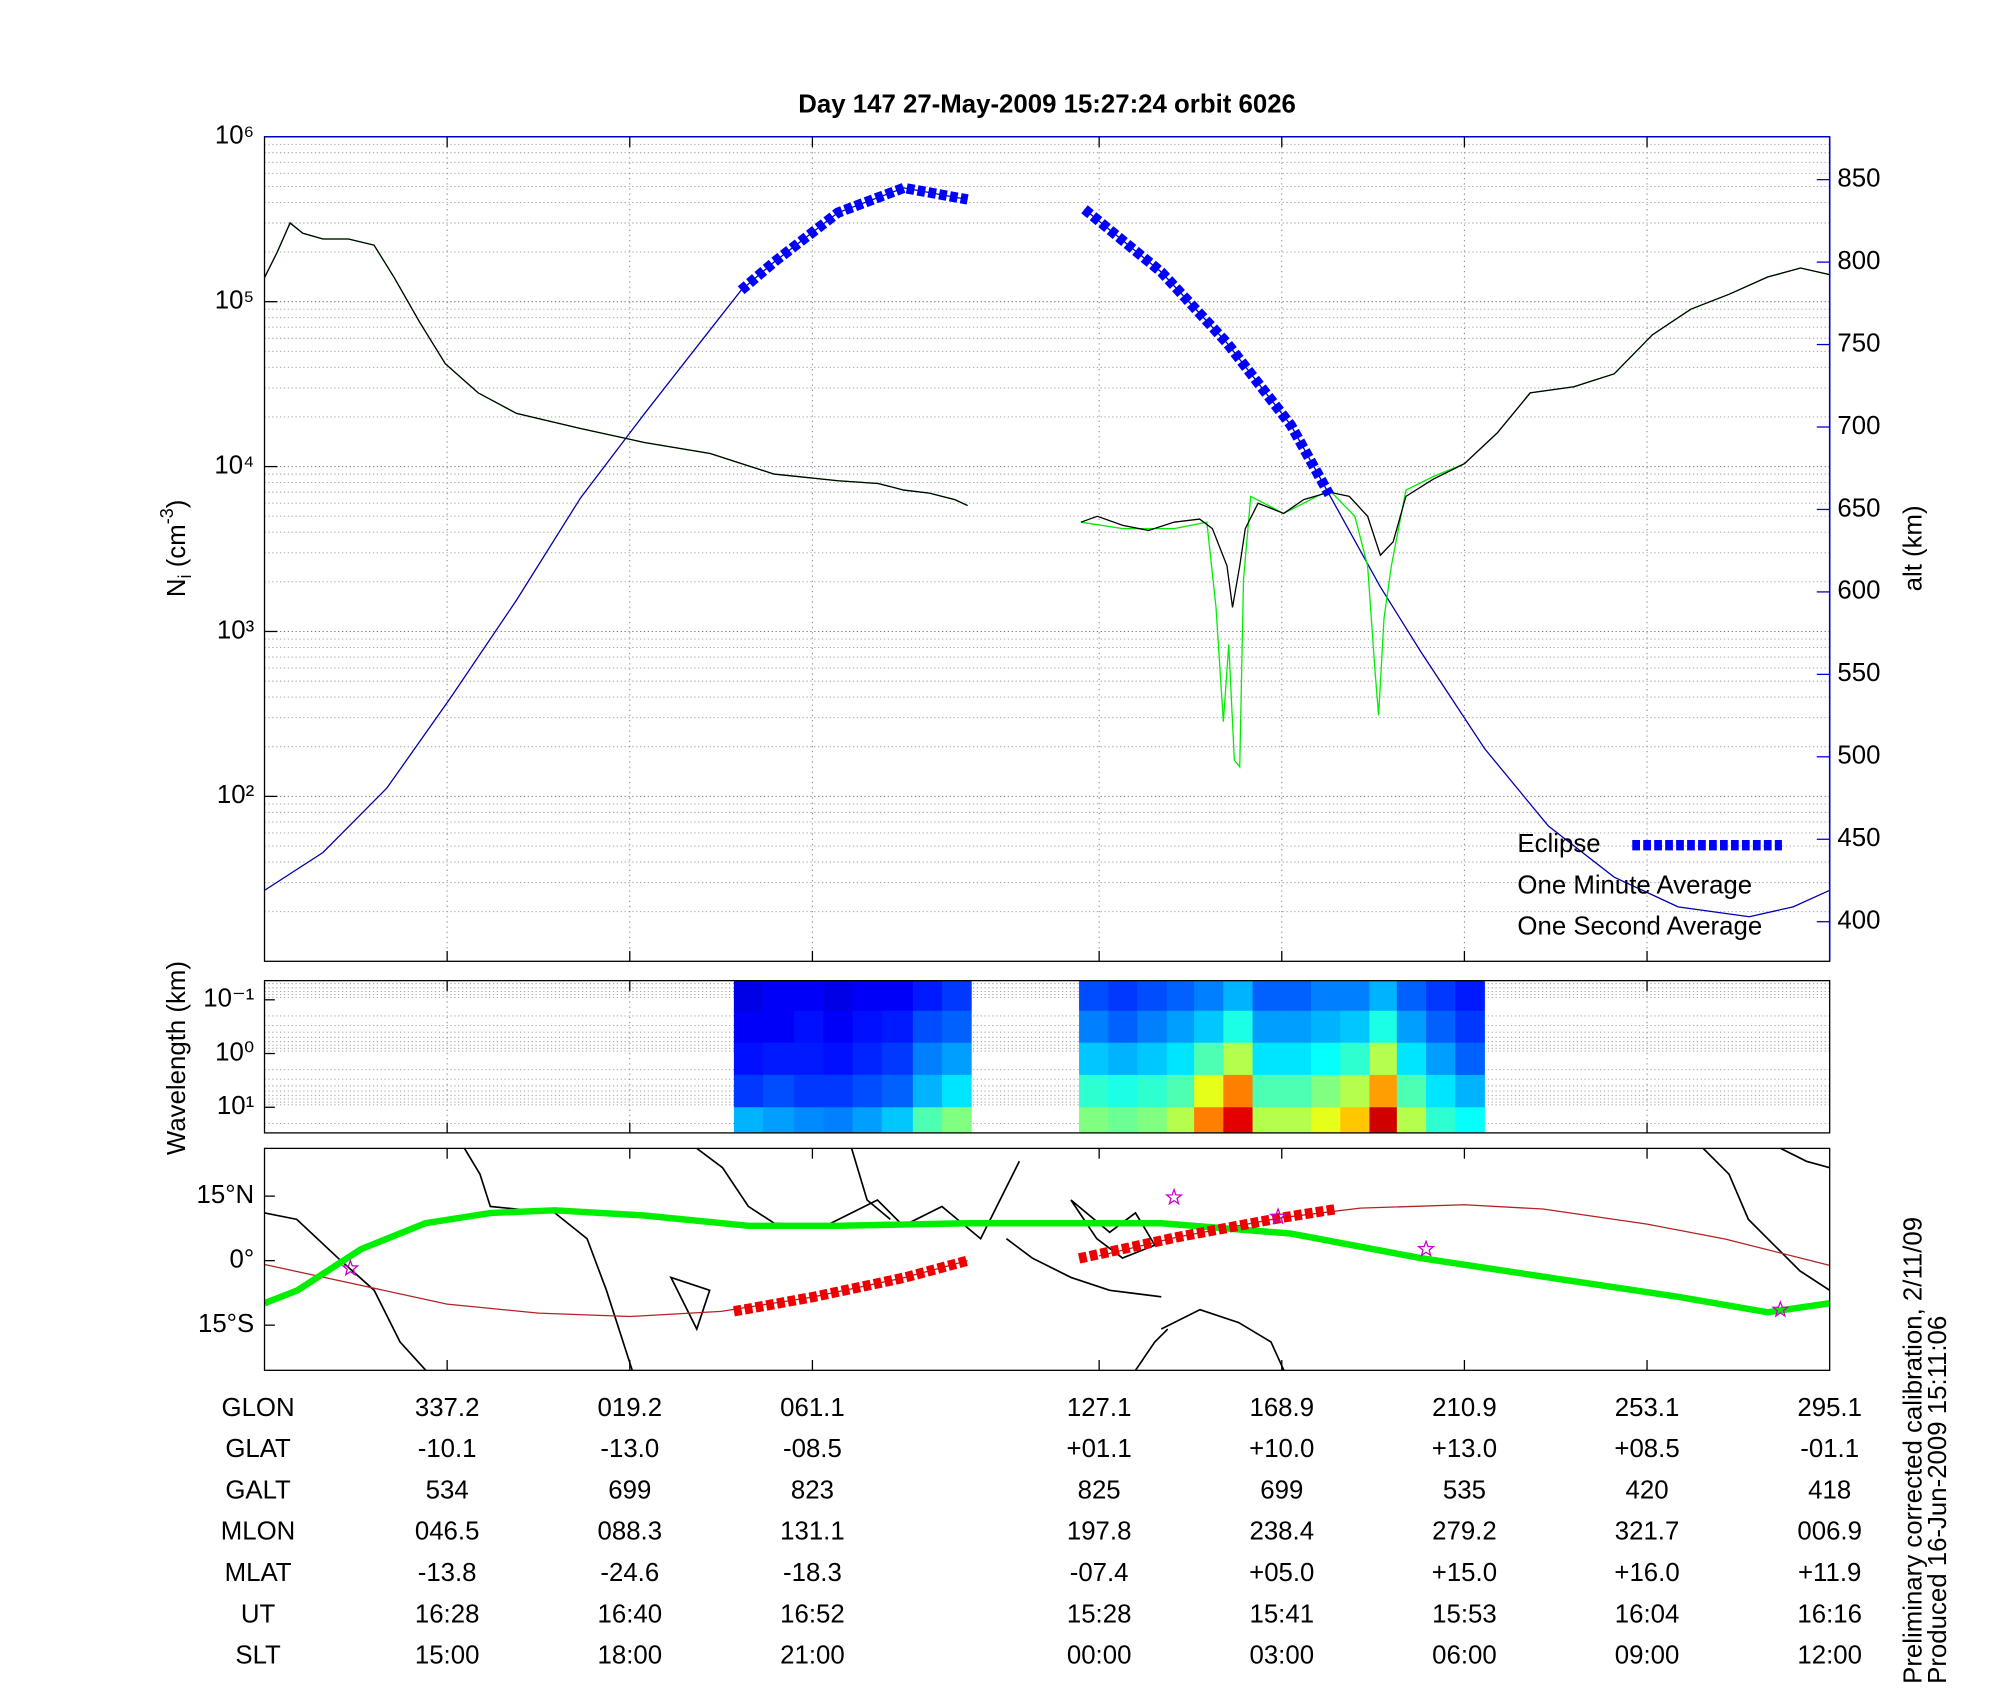 The image size is (2000, 1700). Describe the element at coordinates (1858, 508) in the screenshot. I see `y2-tick-label: 650` at that location.